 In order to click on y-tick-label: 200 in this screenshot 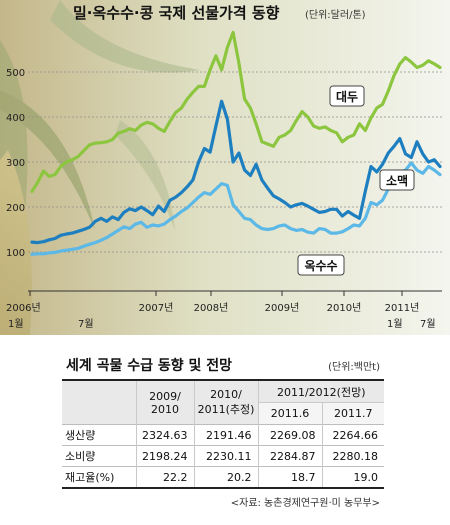, I will do `click(15, 208)`.